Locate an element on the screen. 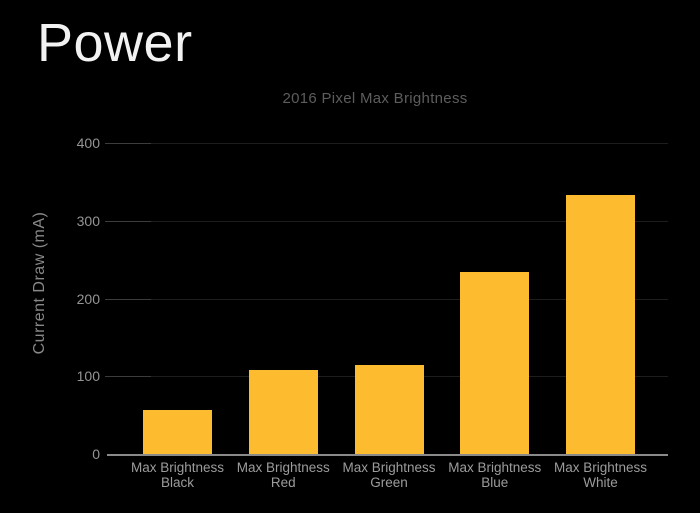  x-category-line2: Green is located at coordinates (389, 482).